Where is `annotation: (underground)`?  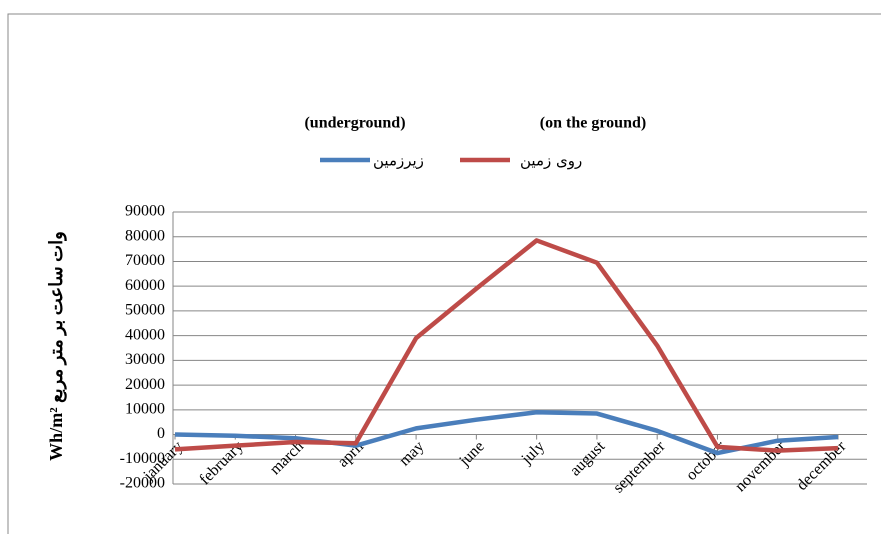
annotation: (underground) is located at coordinates (354, 123).